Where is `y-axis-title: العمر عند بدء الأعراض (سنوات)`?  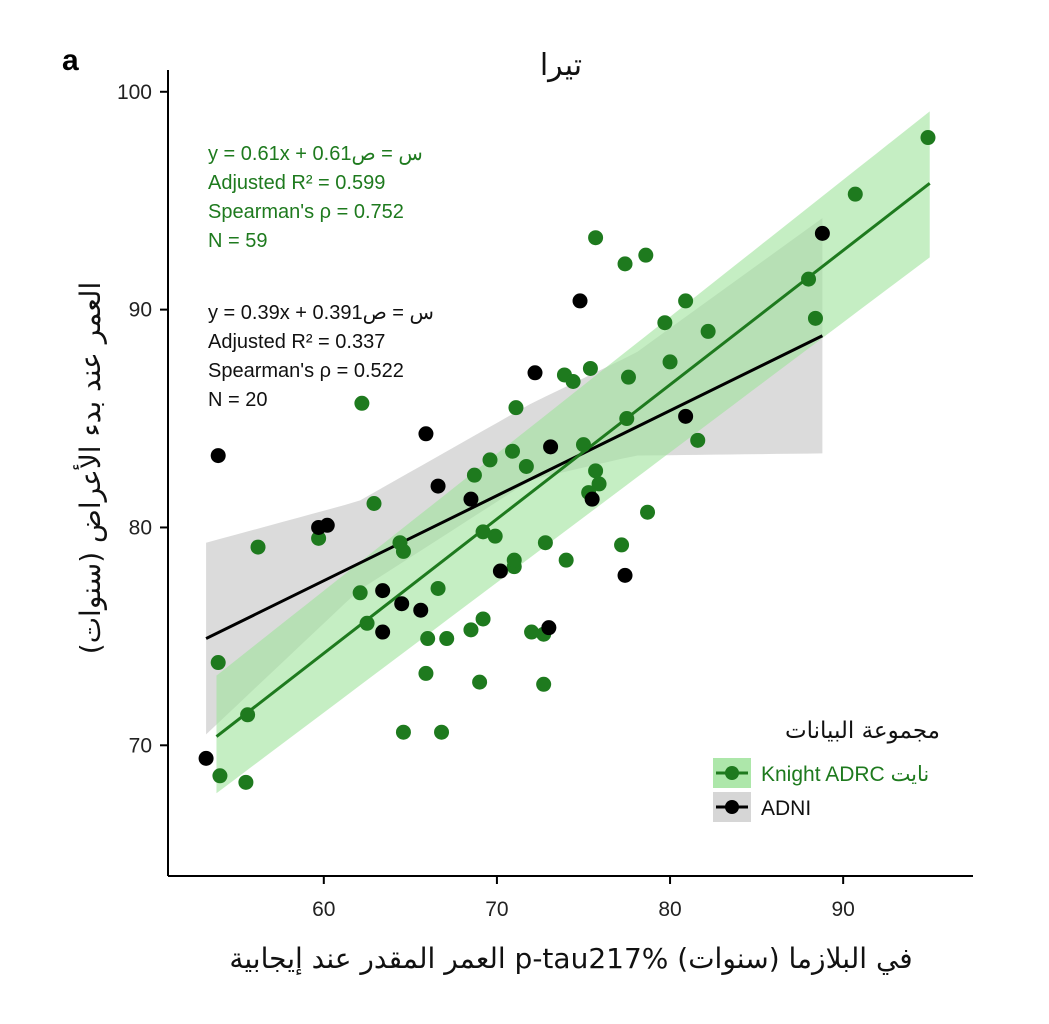
y-axis-title: العمر عند بدء الأعراض (سنوات) is located at coordinates (89, 468).